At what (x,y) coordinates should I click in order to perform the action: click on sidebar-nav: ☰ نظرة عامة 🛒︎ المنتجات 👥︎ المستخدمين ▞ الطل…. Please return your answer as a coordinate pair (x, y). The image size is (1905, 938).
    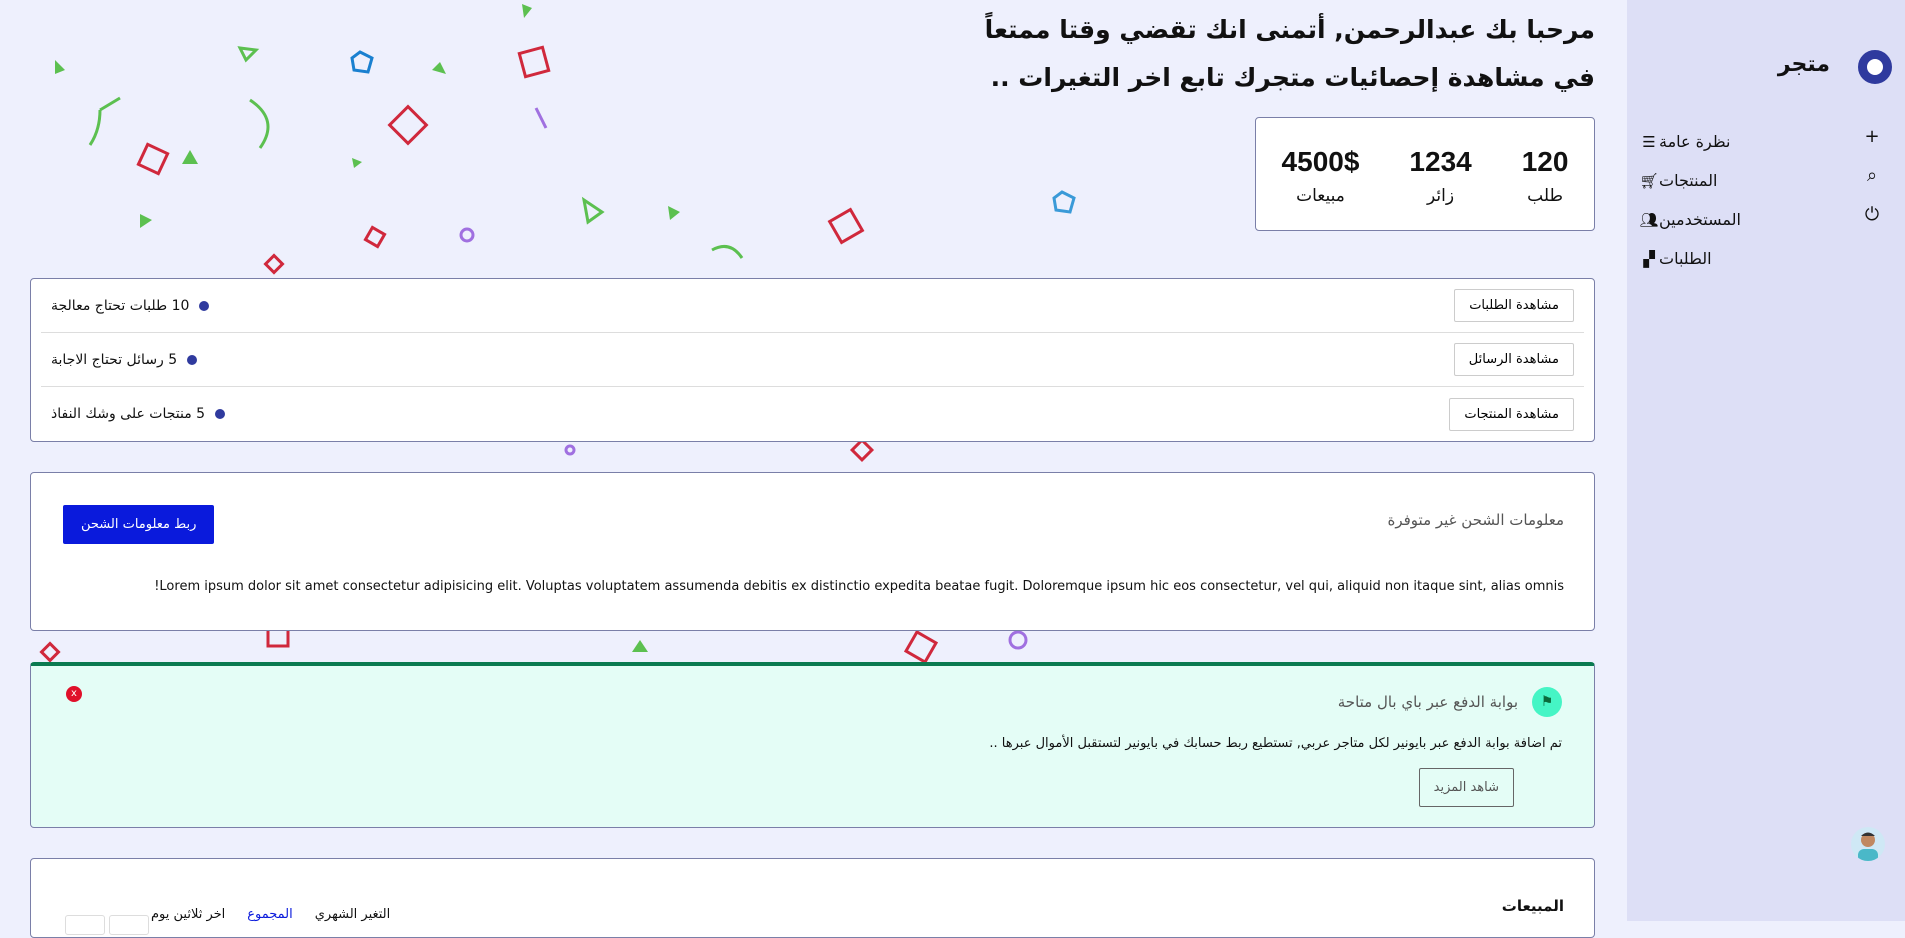
    Looking at the image, I should click on (1766, 200).